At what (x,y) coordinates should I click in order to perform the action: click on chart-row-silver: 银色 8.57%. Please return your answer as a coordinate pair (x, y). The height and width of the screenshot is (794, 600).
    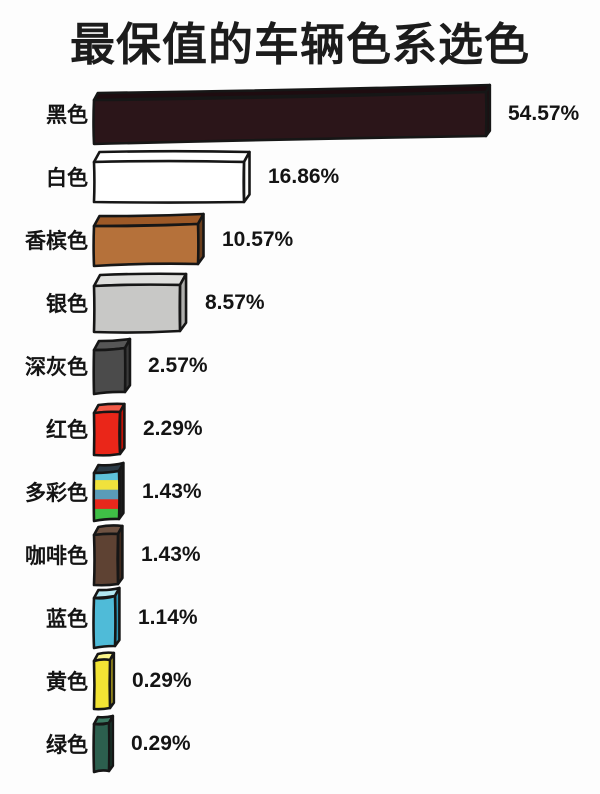
    Looking at the image, I should click on (300, 303).